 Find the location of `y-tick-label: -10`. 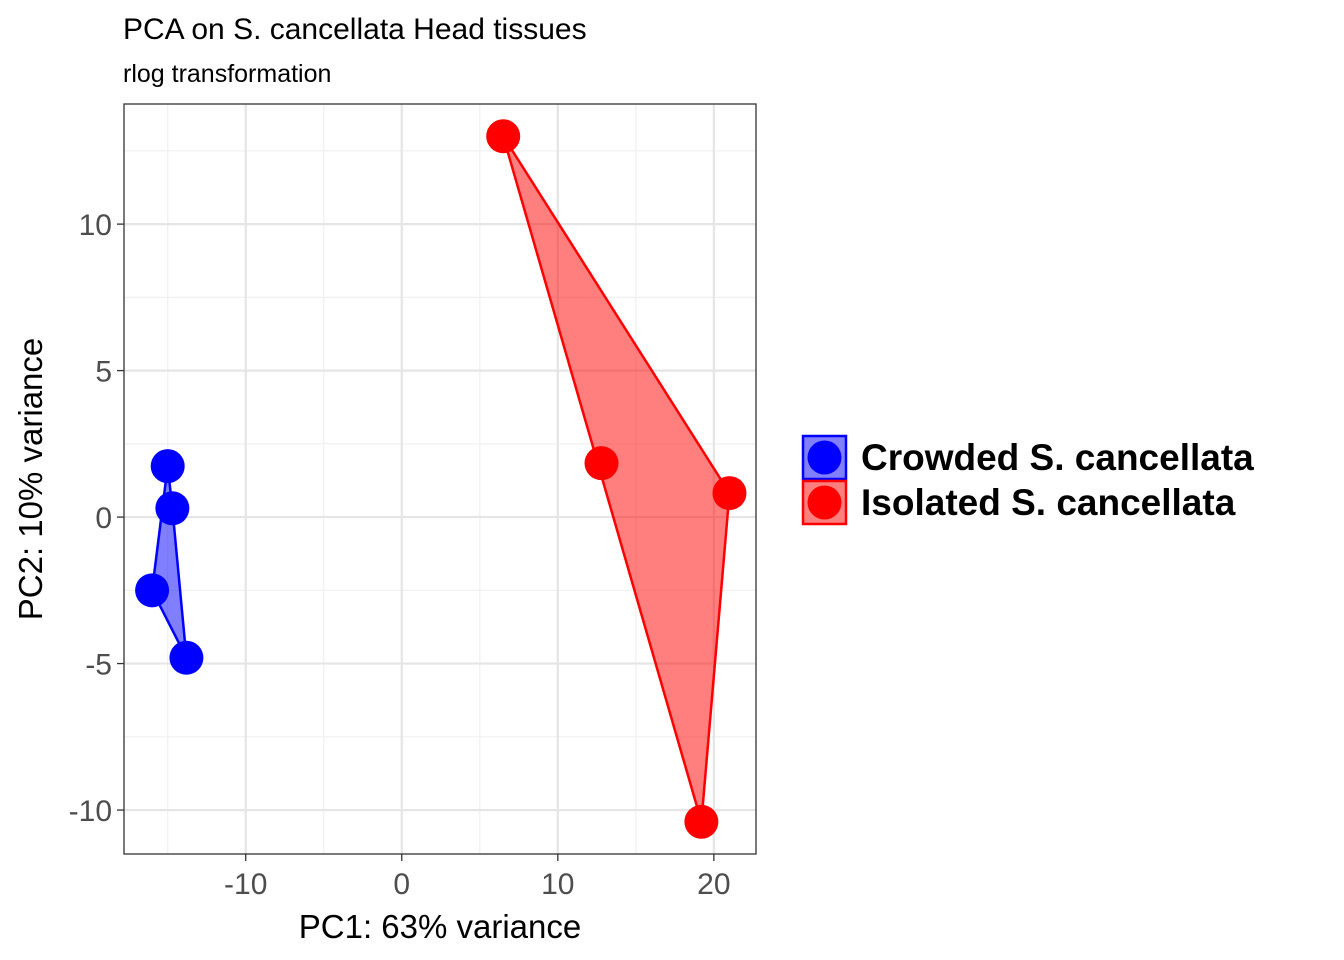

y-tick-label: -10 is located at coordinates (90, 811).